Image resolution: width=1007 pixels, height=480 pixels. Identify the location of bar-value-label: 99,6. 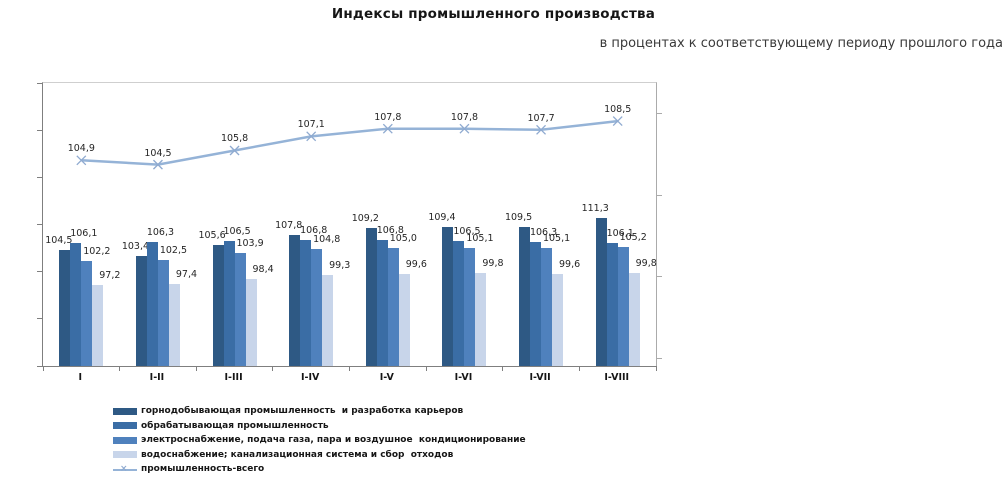
(416, 264).